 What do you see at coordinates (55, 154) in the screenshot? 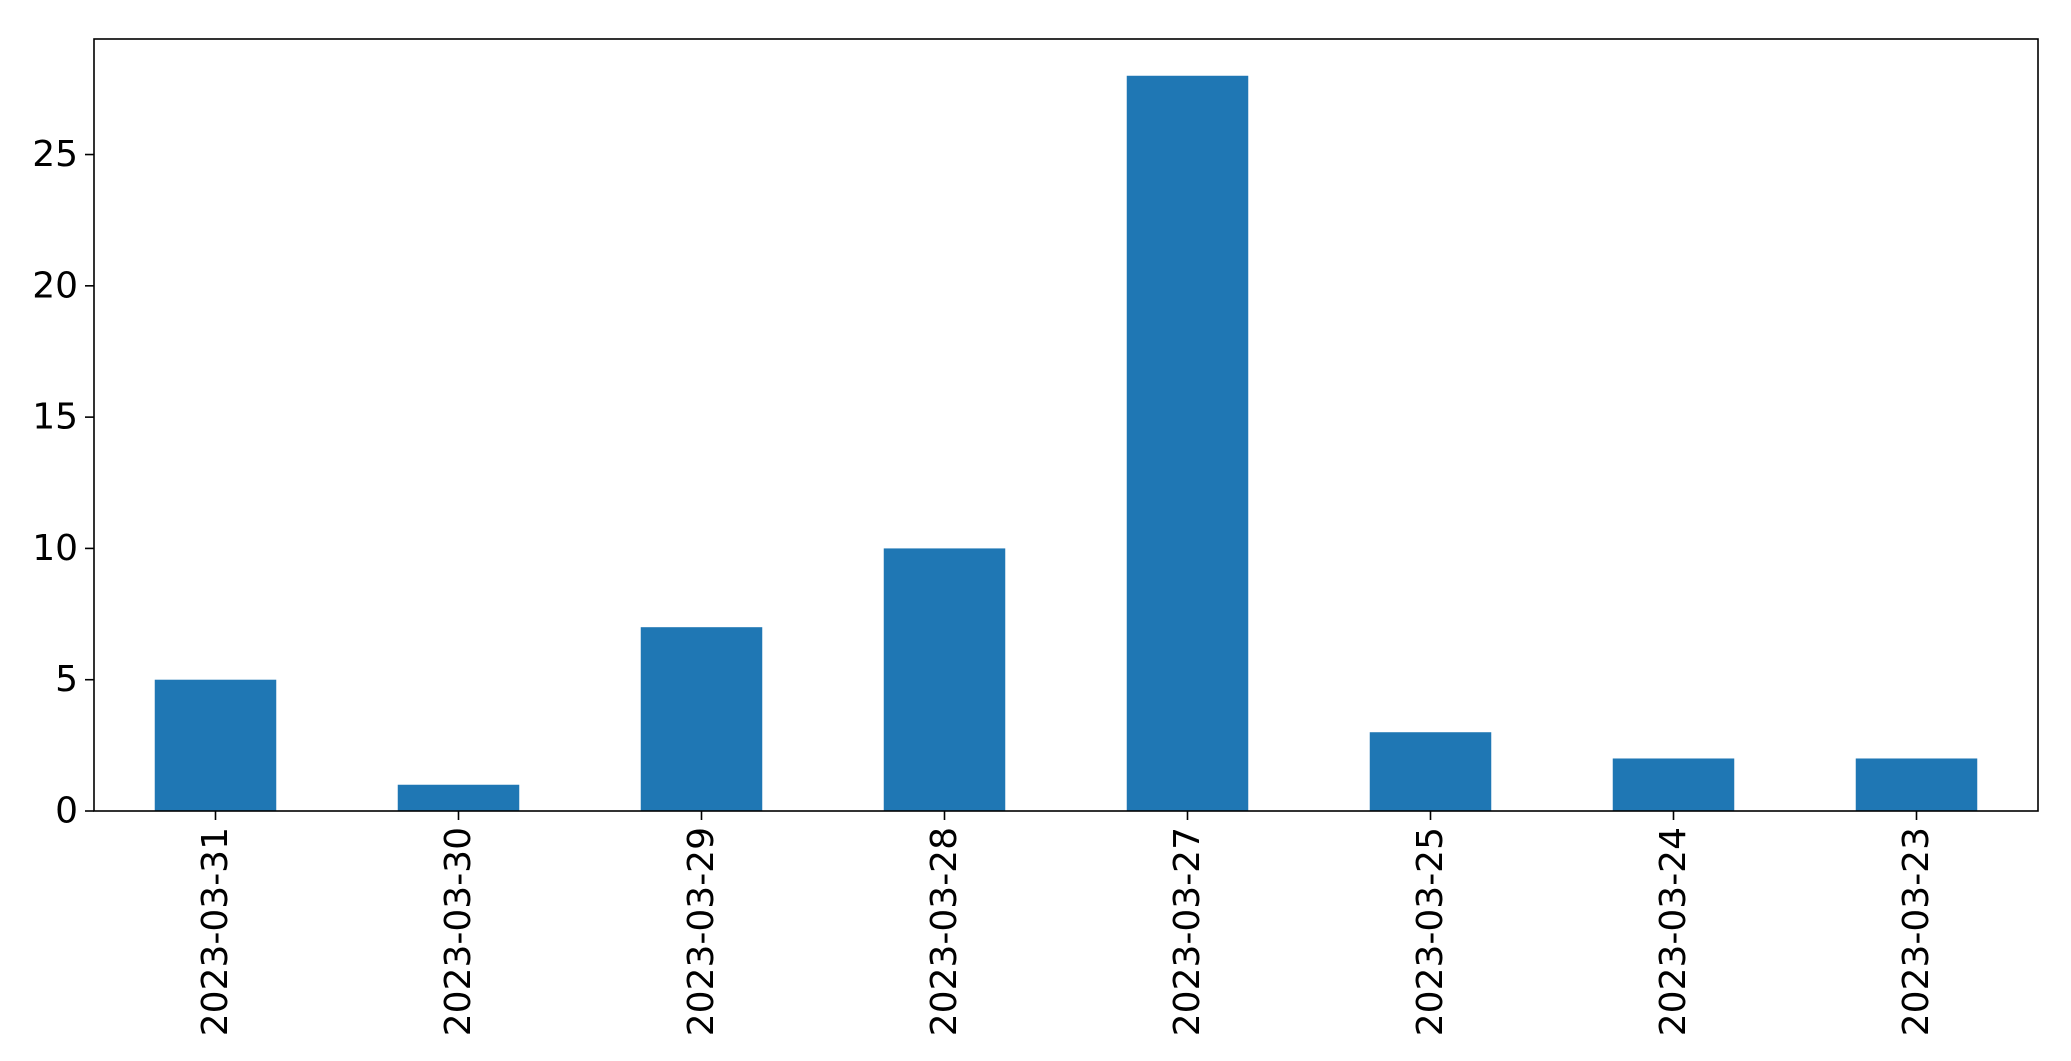
I see `y-tick-label: 25` at bounding box center [55, 154].